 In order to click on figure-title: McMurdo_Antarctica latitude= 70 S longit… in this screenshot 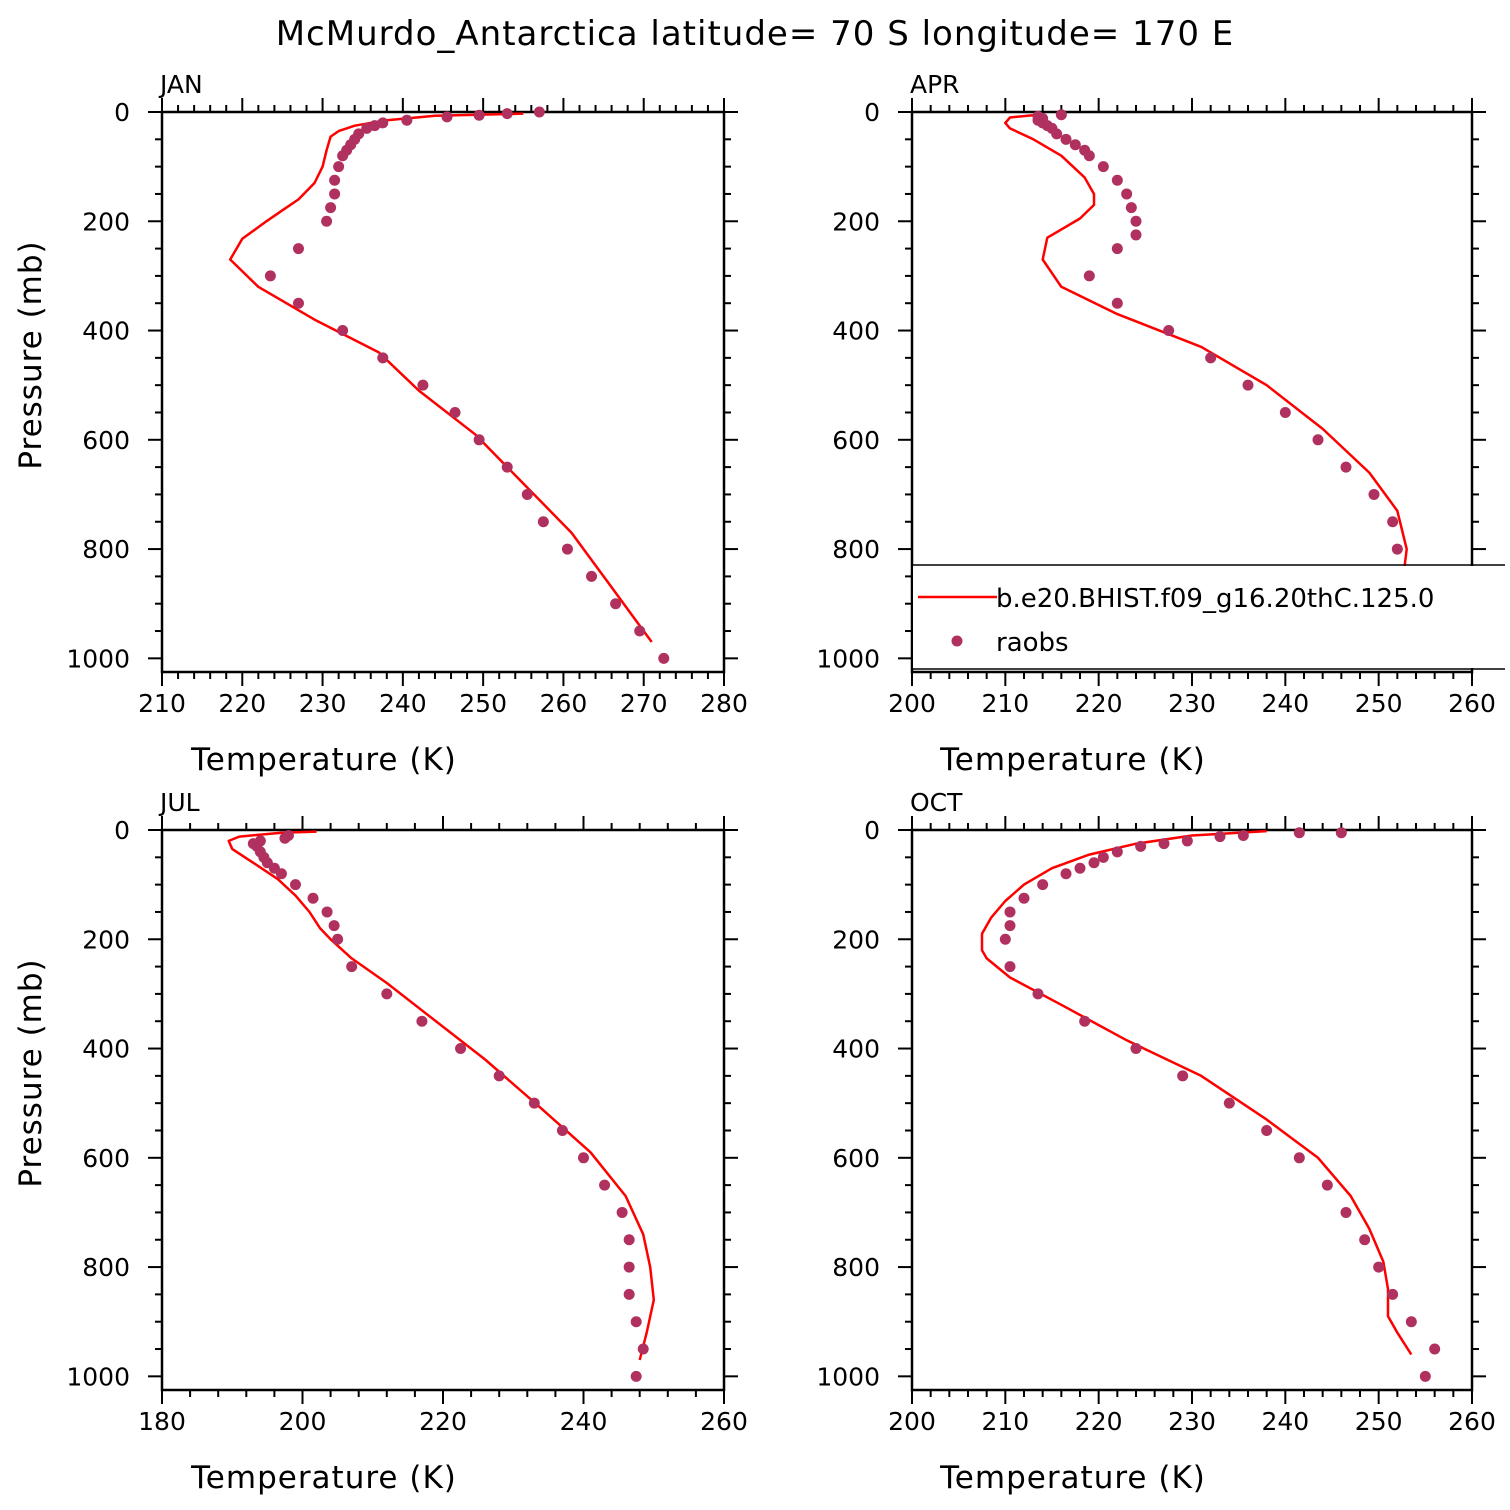, I will do `click(755, 34)`.